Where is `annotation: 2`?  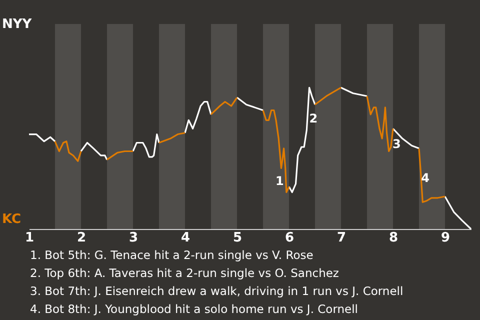
annotation: 2 is located at coordinates (313, 119).